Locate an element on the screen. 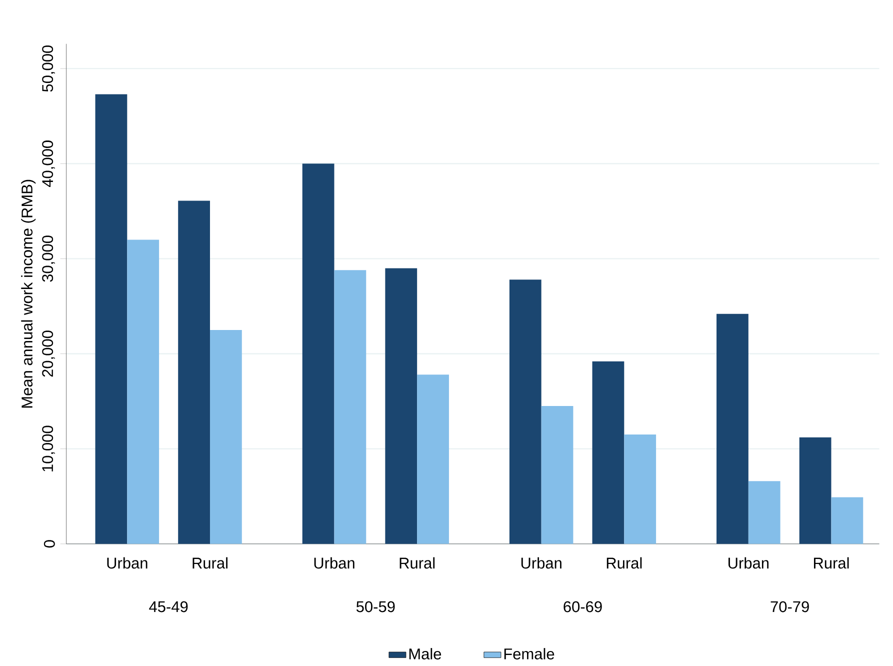  y-tick-label: 30,000 is located at coordinates (48, 259).